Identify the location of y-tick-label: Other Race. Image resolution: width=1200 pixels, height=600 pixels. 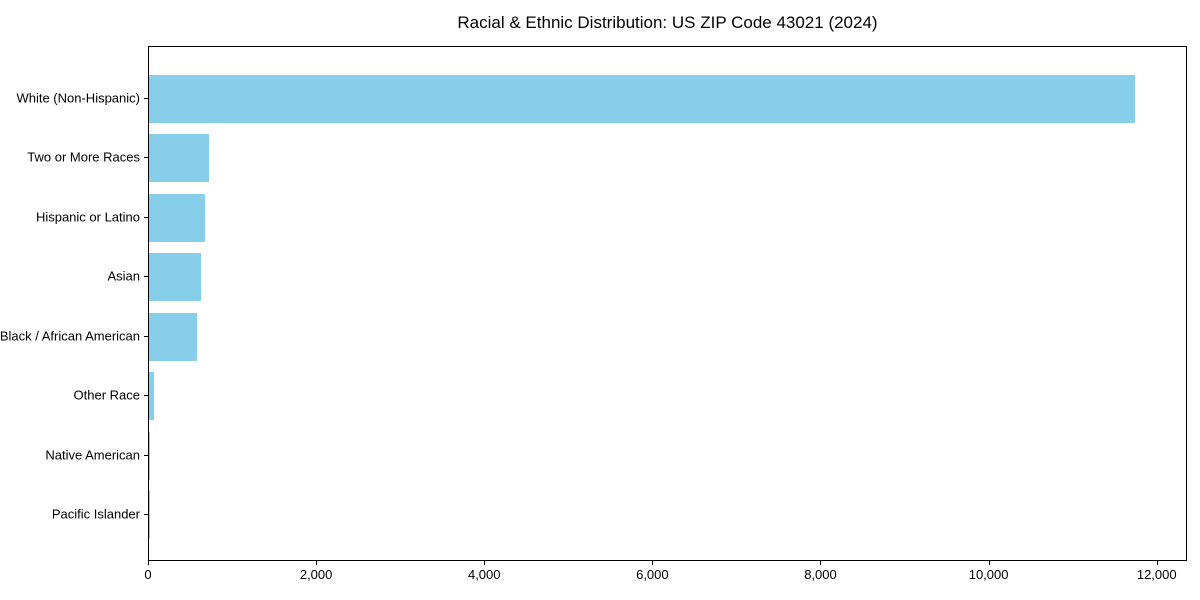
(106, 395).